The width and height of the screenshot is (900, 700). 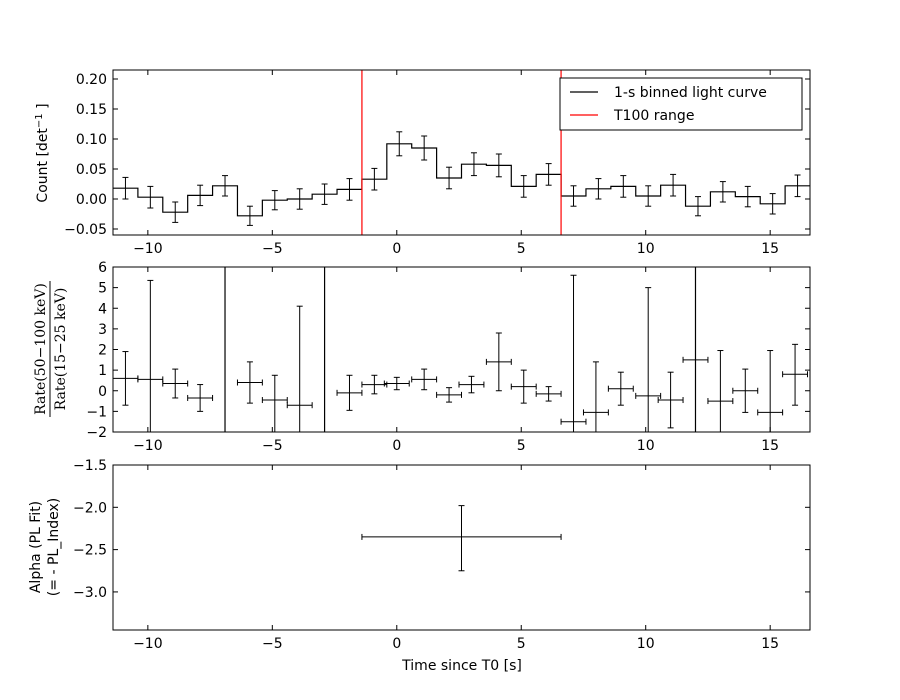 I want to click on count-xtick-label: −5, so click(x=272, y=249).